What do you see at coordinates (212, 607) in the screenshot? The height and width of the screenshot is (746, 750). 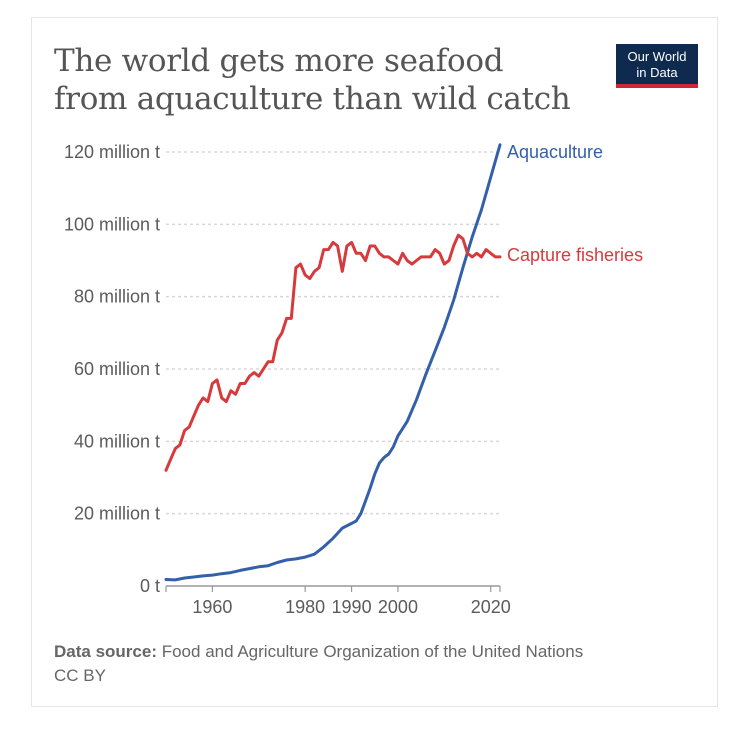 I see `x-tick-label: 1960` at bounding box center [212, 607].